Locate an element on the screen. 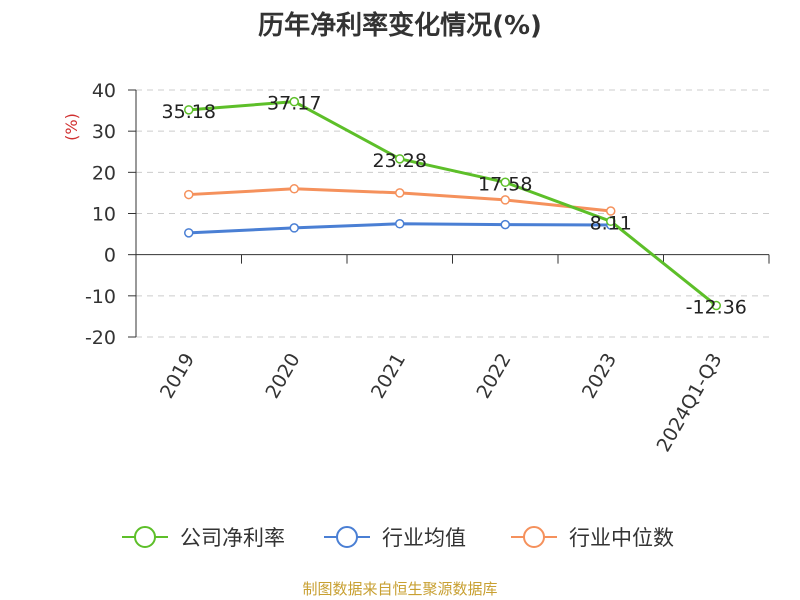 The width and height of the screenshot is (800, 600). x-tick-label: 2021 is located at coordinates (388, 376).